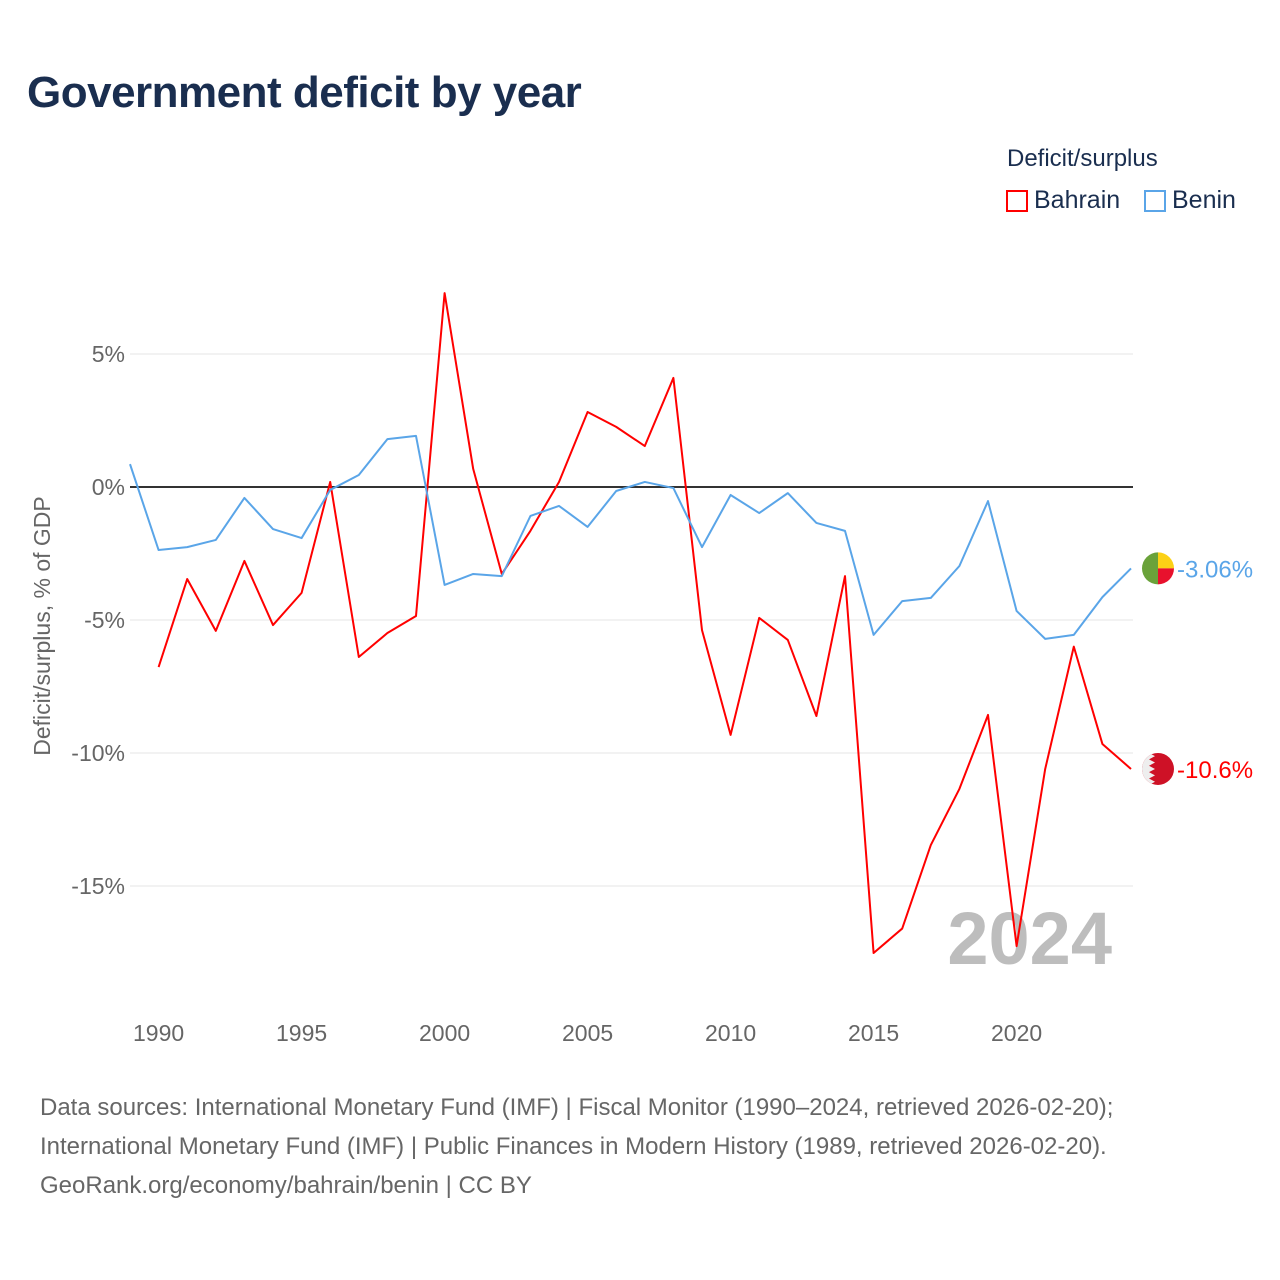 This screenshot has height=1280, width=1280. I want to click on x-tick-label: 1990, so click(158, 1033).